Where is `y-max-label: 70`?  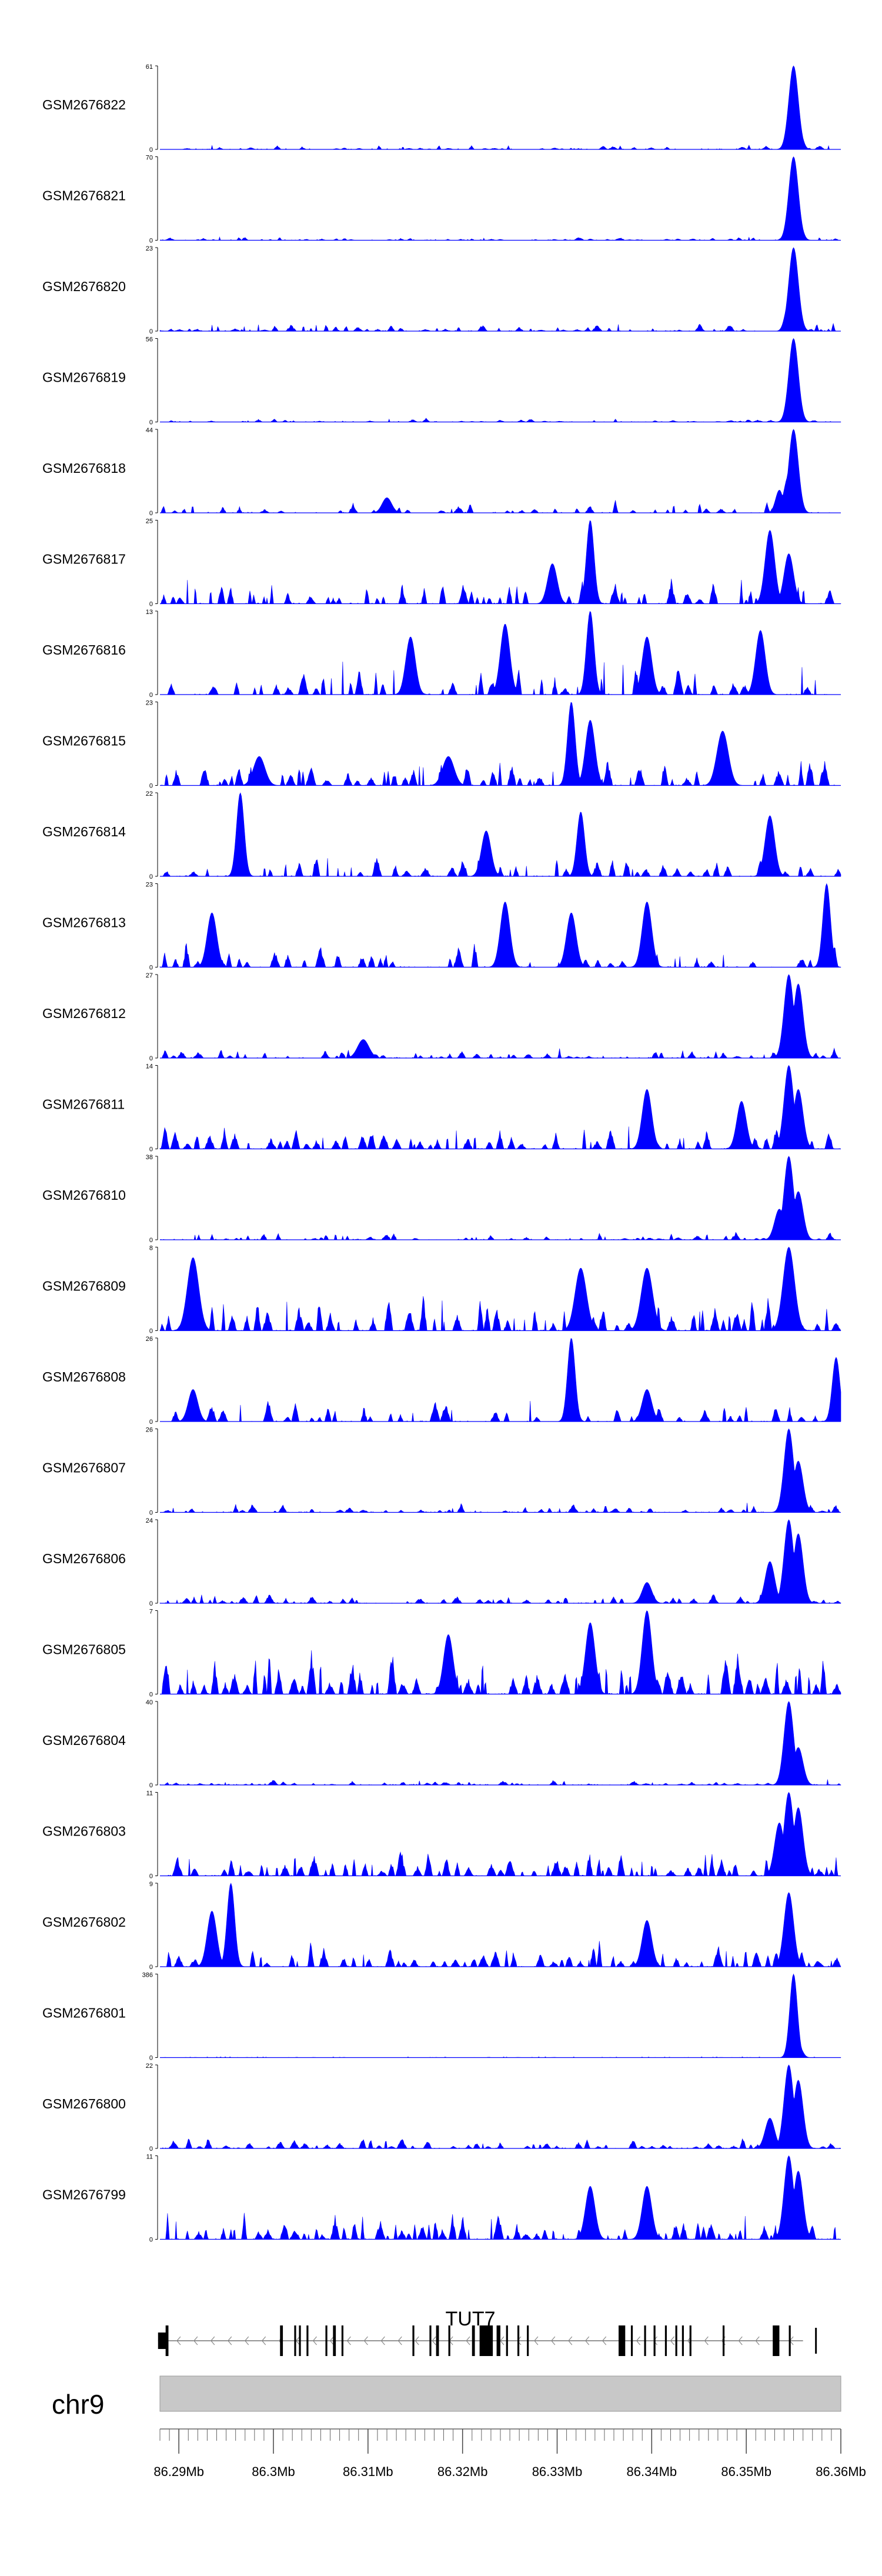
y-max-label: 70 is located at coordinates (149, 158).